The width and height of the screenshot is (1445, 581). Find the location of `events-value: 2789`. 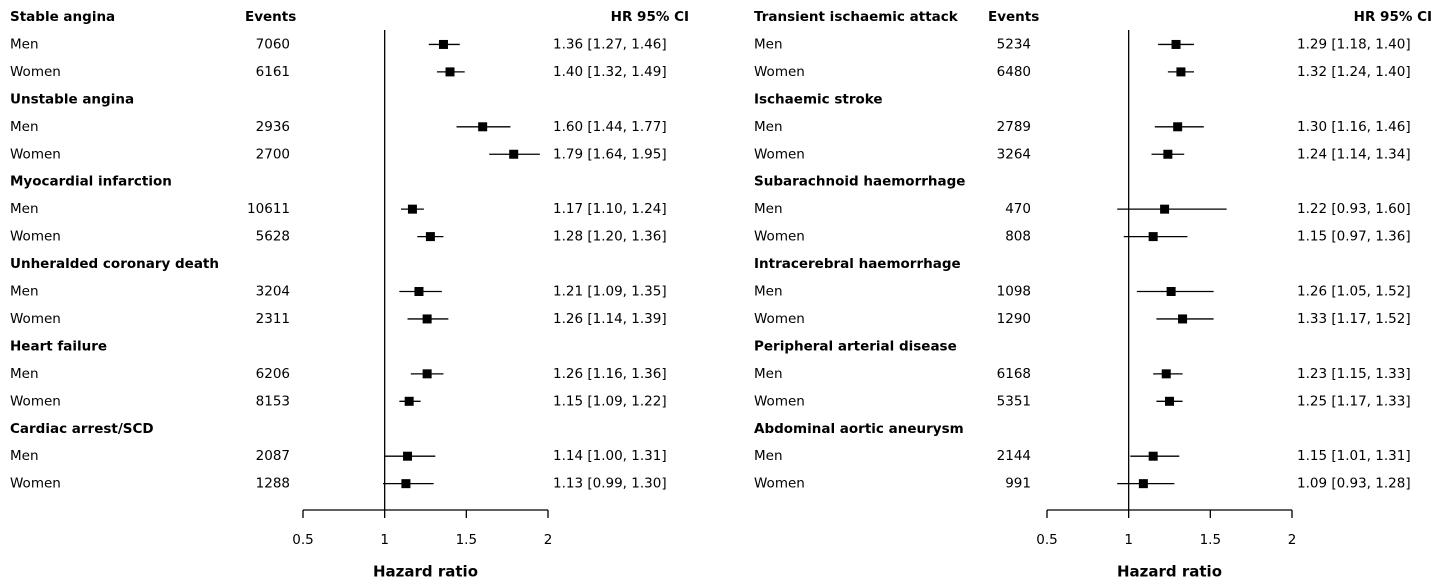

events-value: 2789 is located at coordinates (1014, 127).